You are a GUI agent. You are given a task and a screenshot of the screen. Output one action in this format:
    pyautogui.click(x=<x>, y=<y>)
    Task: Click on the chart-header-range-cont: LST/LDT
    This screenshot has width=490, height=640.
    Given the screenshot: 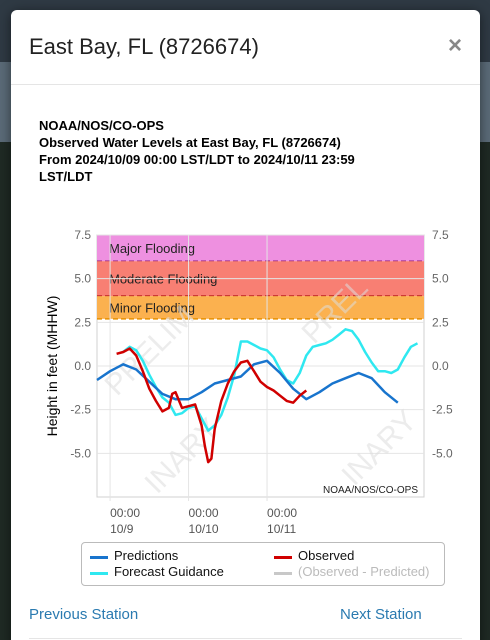 What is the action you would take?
    pyautogui.click(x=66, y=176)
    